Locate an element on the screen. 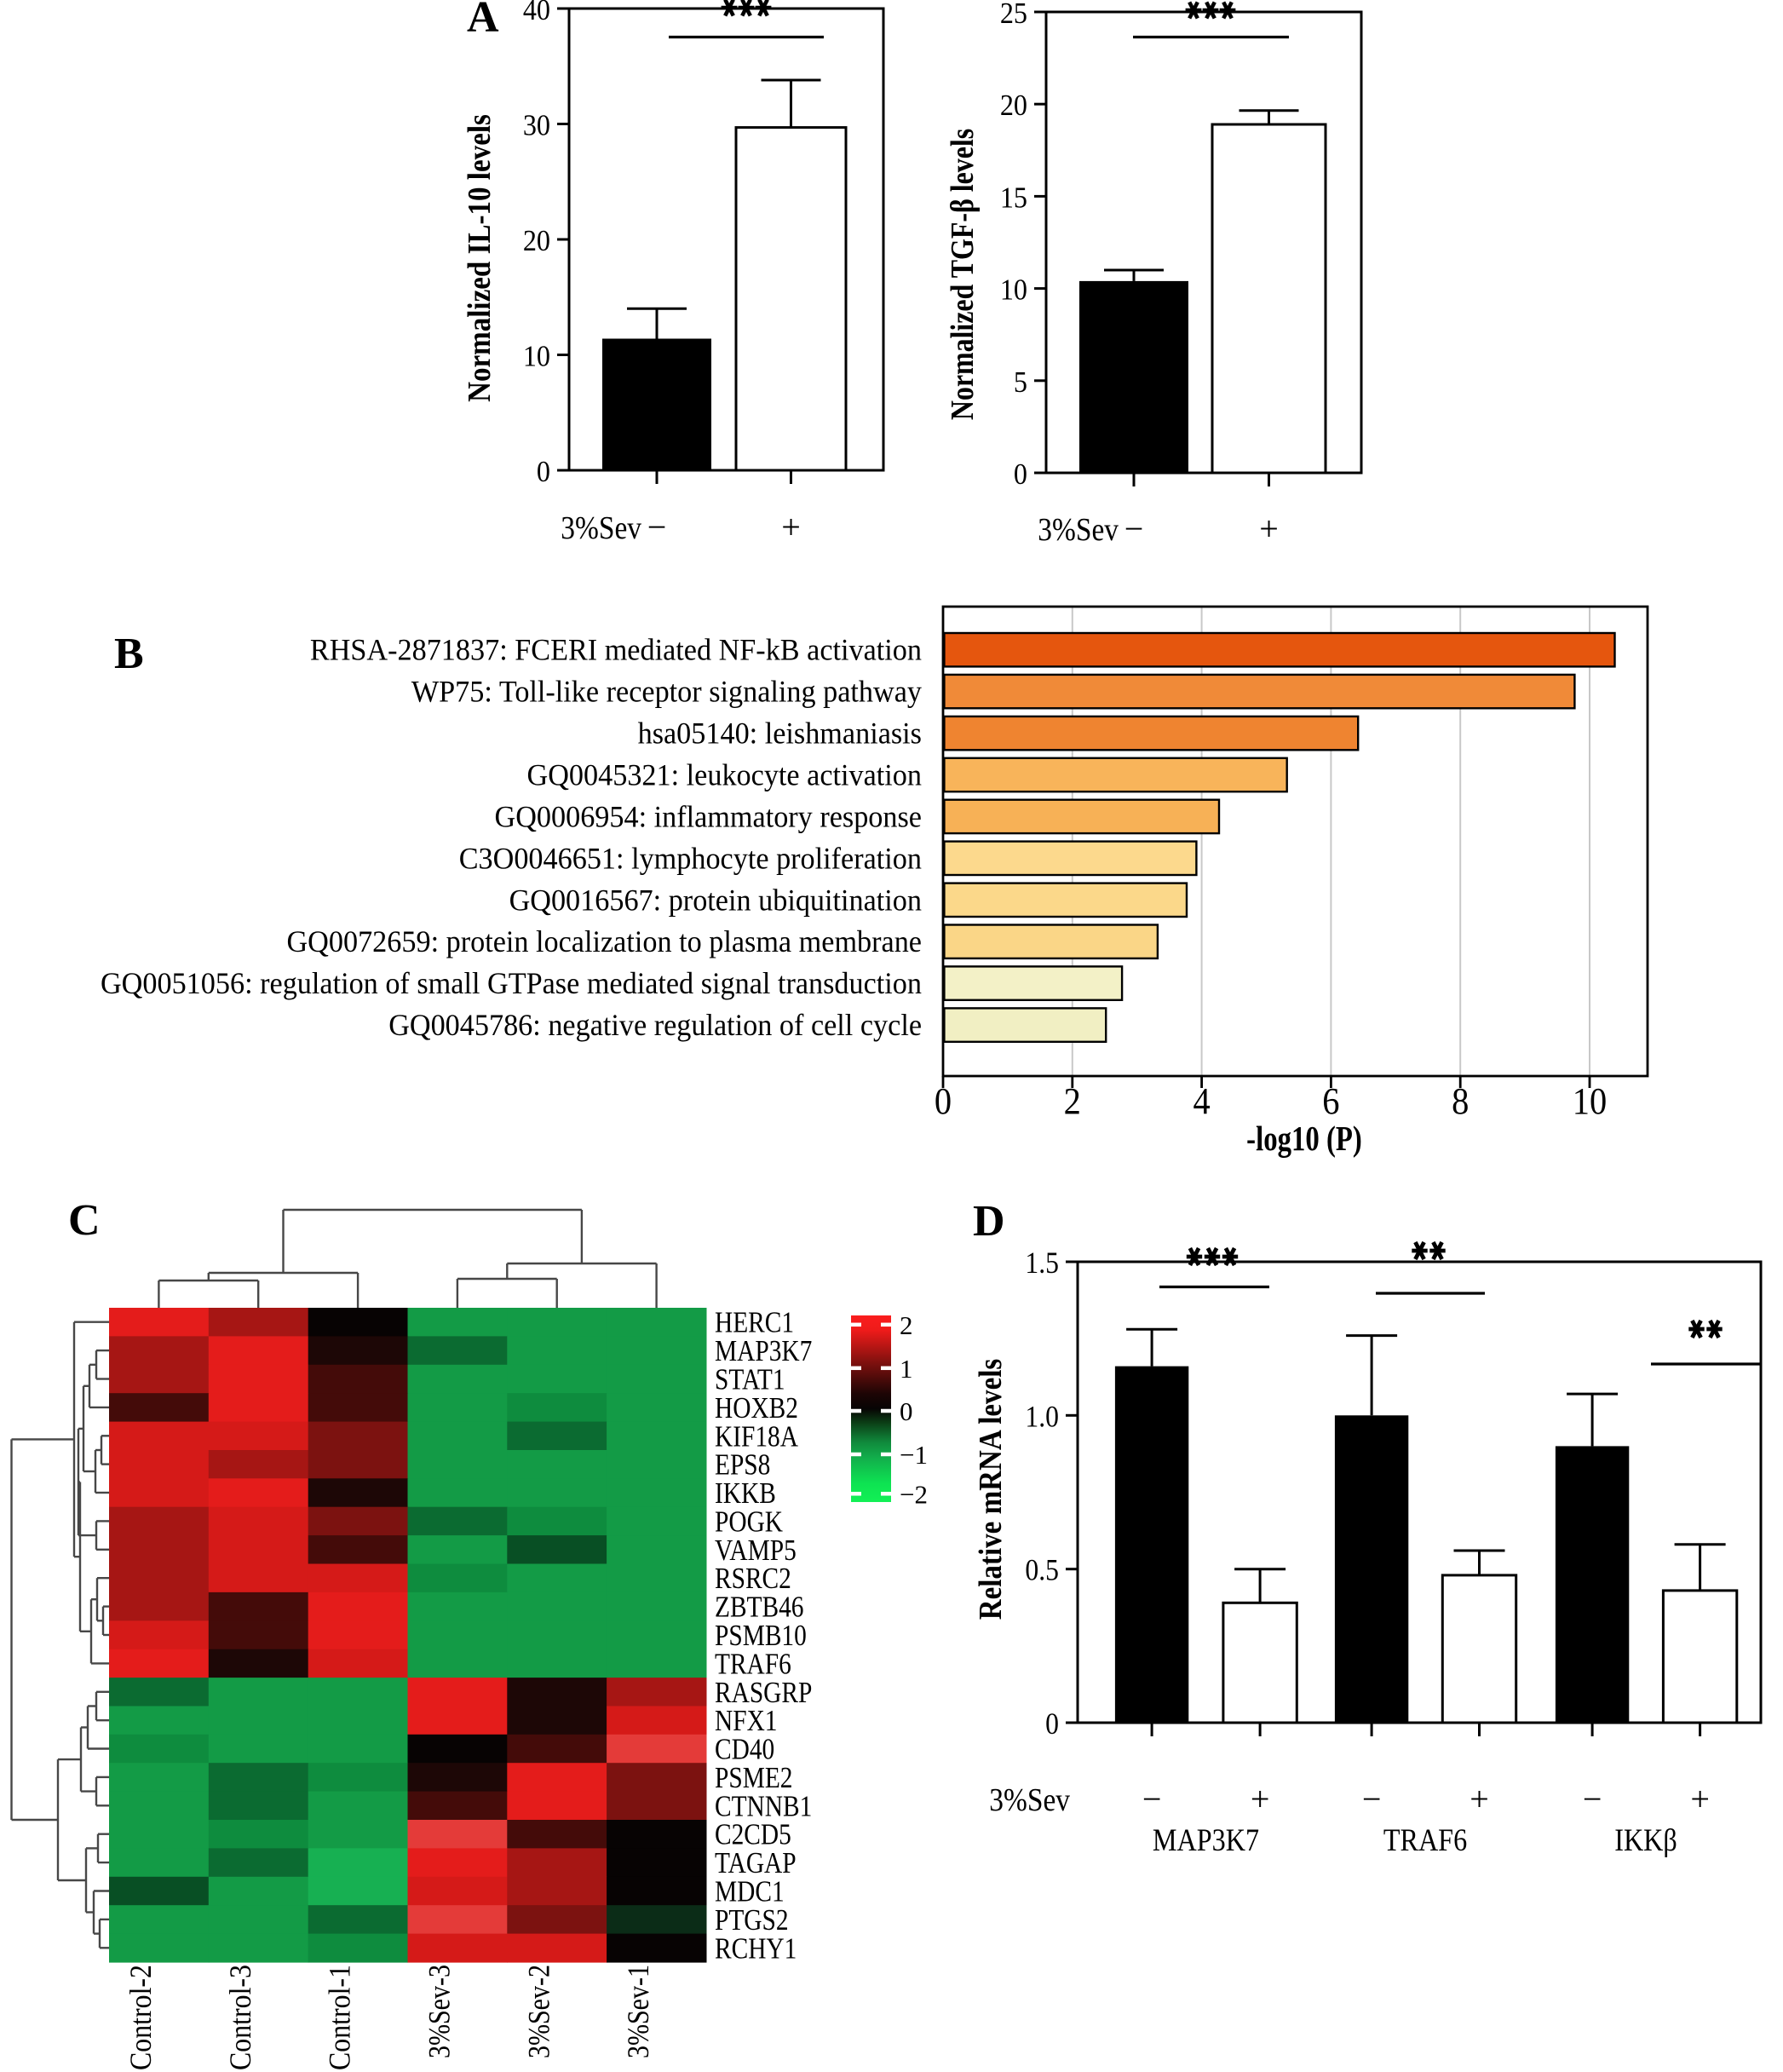 The width and height of the screenshot is (1783, 2072). svg-text: RSRC2 is located at coordinates (753, 1579).